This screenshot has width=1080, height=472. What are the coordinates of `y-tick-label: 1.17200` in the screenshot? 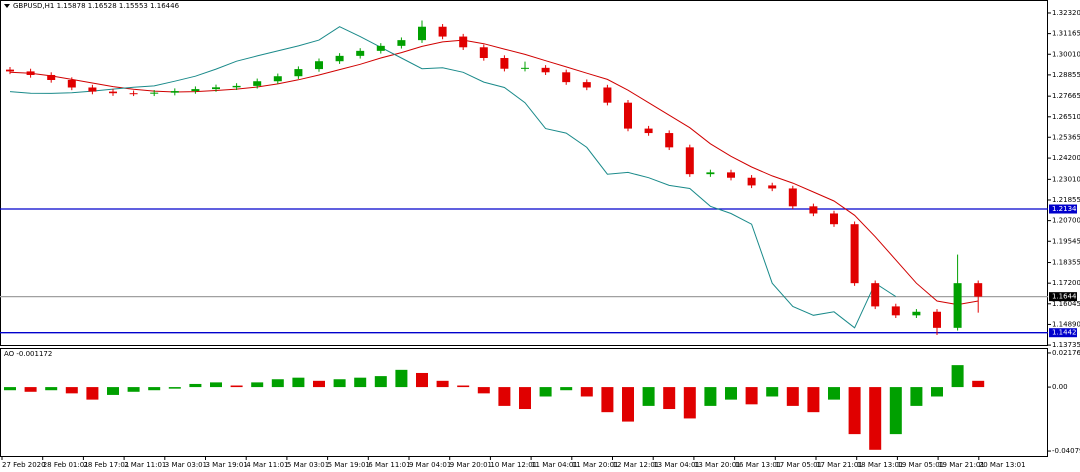 It's located at (1066, 283).